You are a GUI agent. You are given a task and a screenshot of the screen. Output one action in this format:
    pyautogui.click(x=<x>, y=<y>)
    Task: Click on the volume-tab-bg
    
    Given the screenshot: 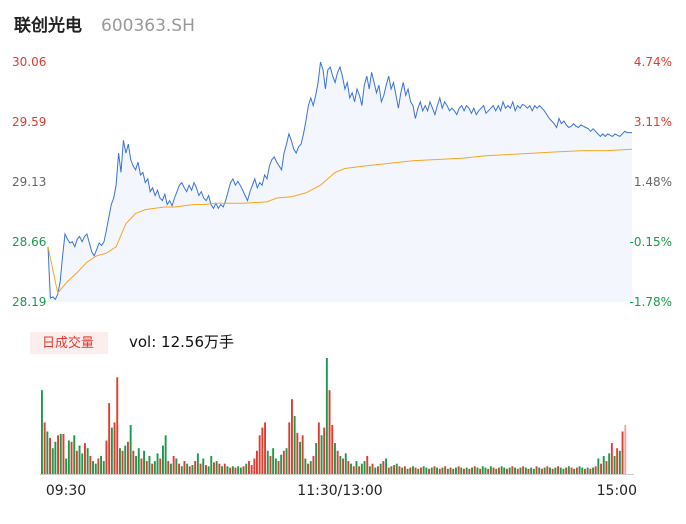 What is the action you would take?
    pyautogui.click(x=69, y=343)
    